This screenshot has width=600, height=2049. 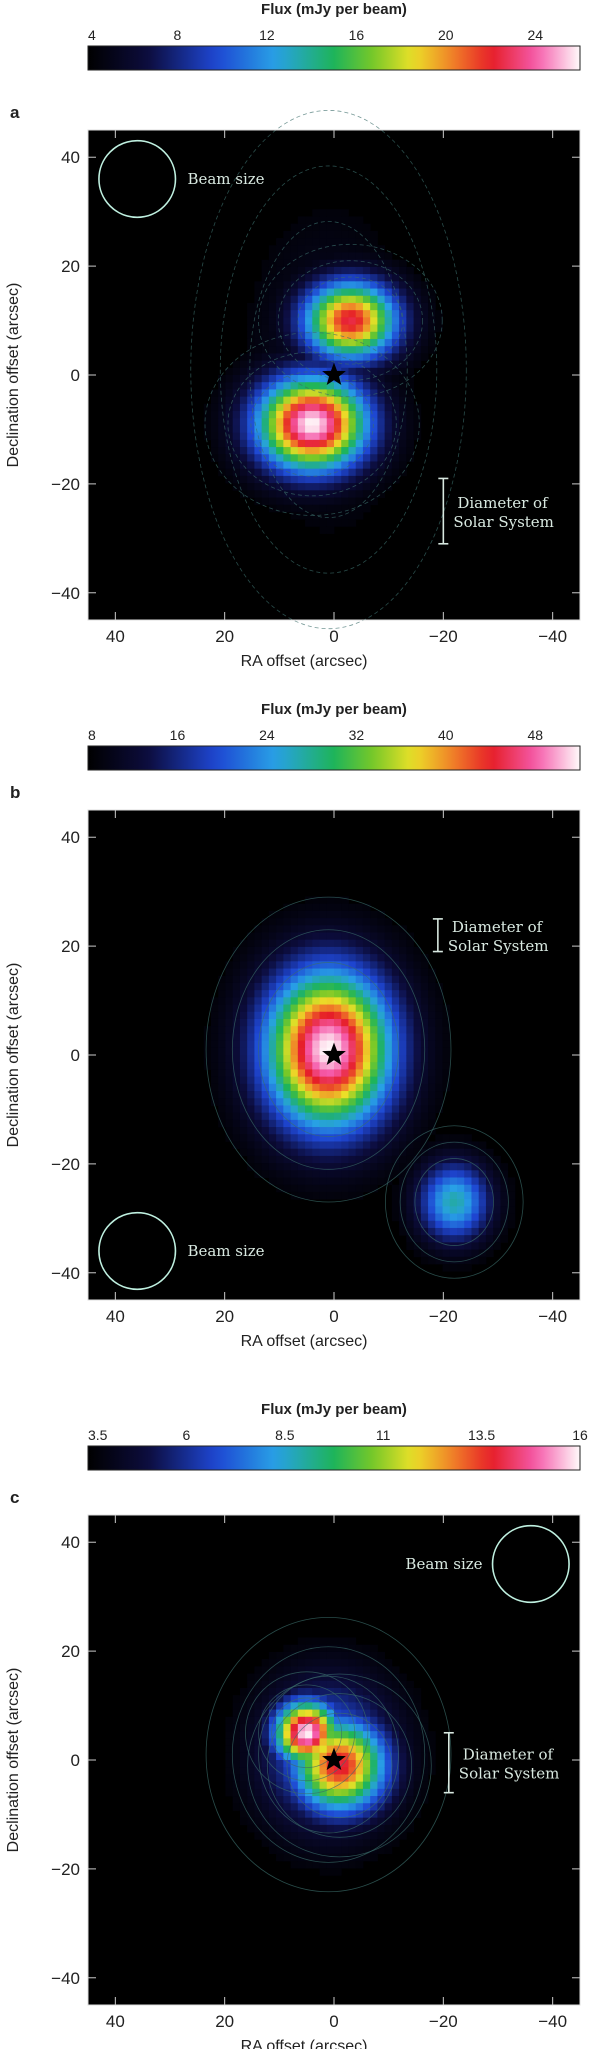 I want to click on x-tick-label: −40, so click(x=552, y=1316).